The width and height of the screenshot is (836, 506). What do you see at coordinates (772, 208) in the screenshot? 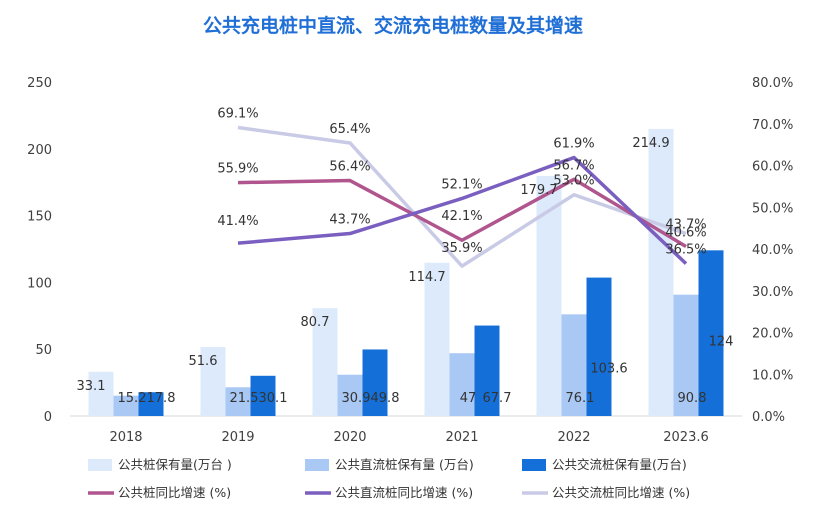
I see `y-right-tick-label: 50.0%` at bounding box center [772, 208].